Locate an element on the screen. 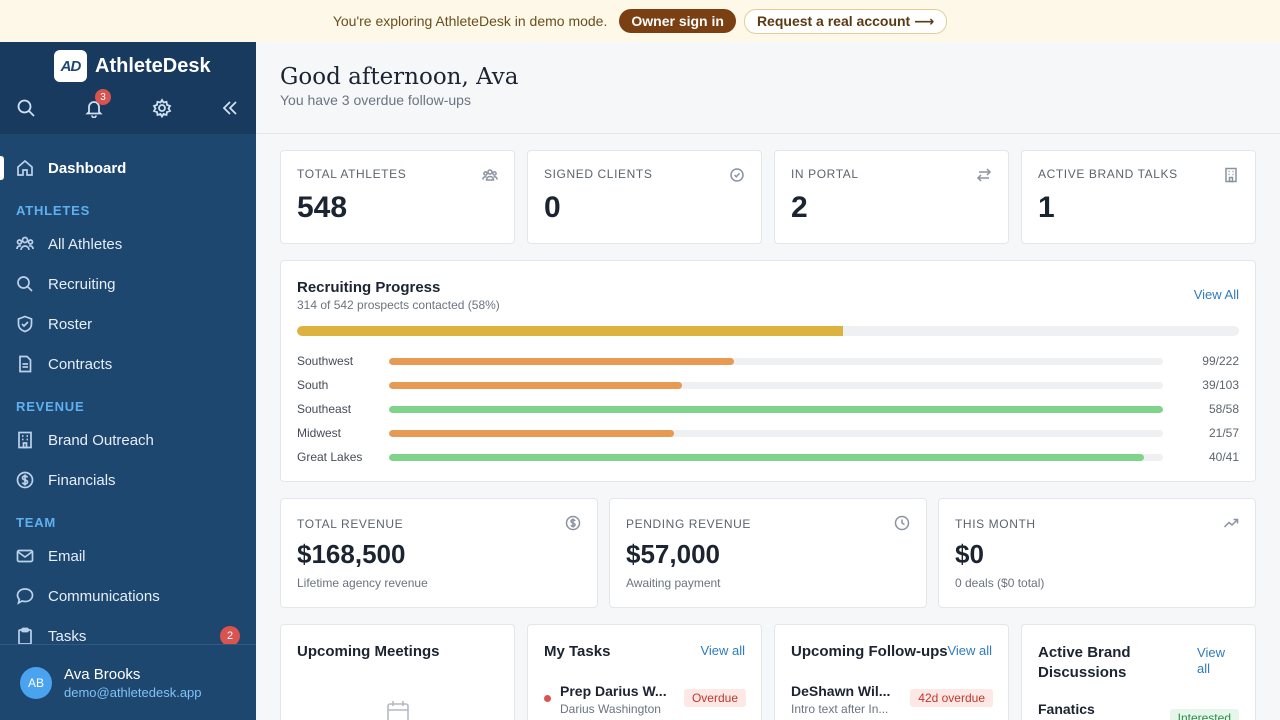  sidebar-item-label: All Athletes is located at coordinates (85, 244).